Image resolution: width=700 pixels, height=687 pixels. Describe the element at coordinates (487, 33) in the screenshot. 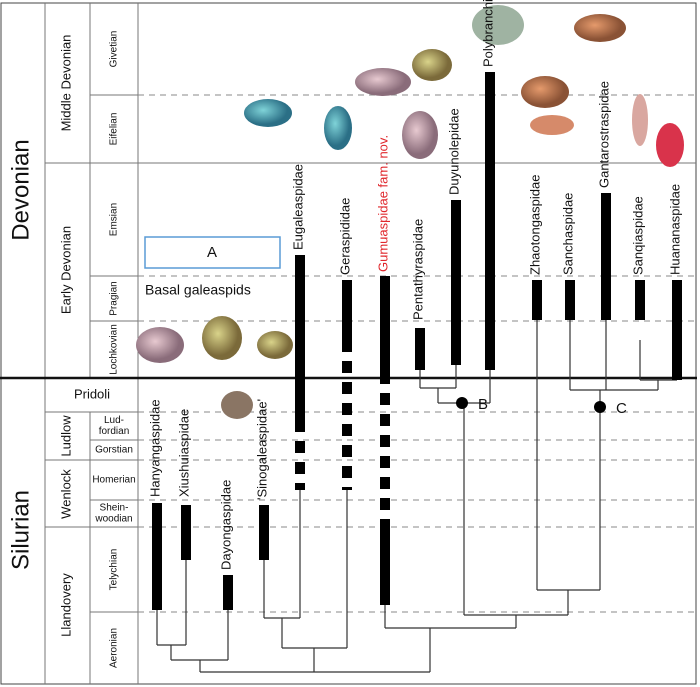

I see `taxon-label: Polybranchiaspidae` at that location.